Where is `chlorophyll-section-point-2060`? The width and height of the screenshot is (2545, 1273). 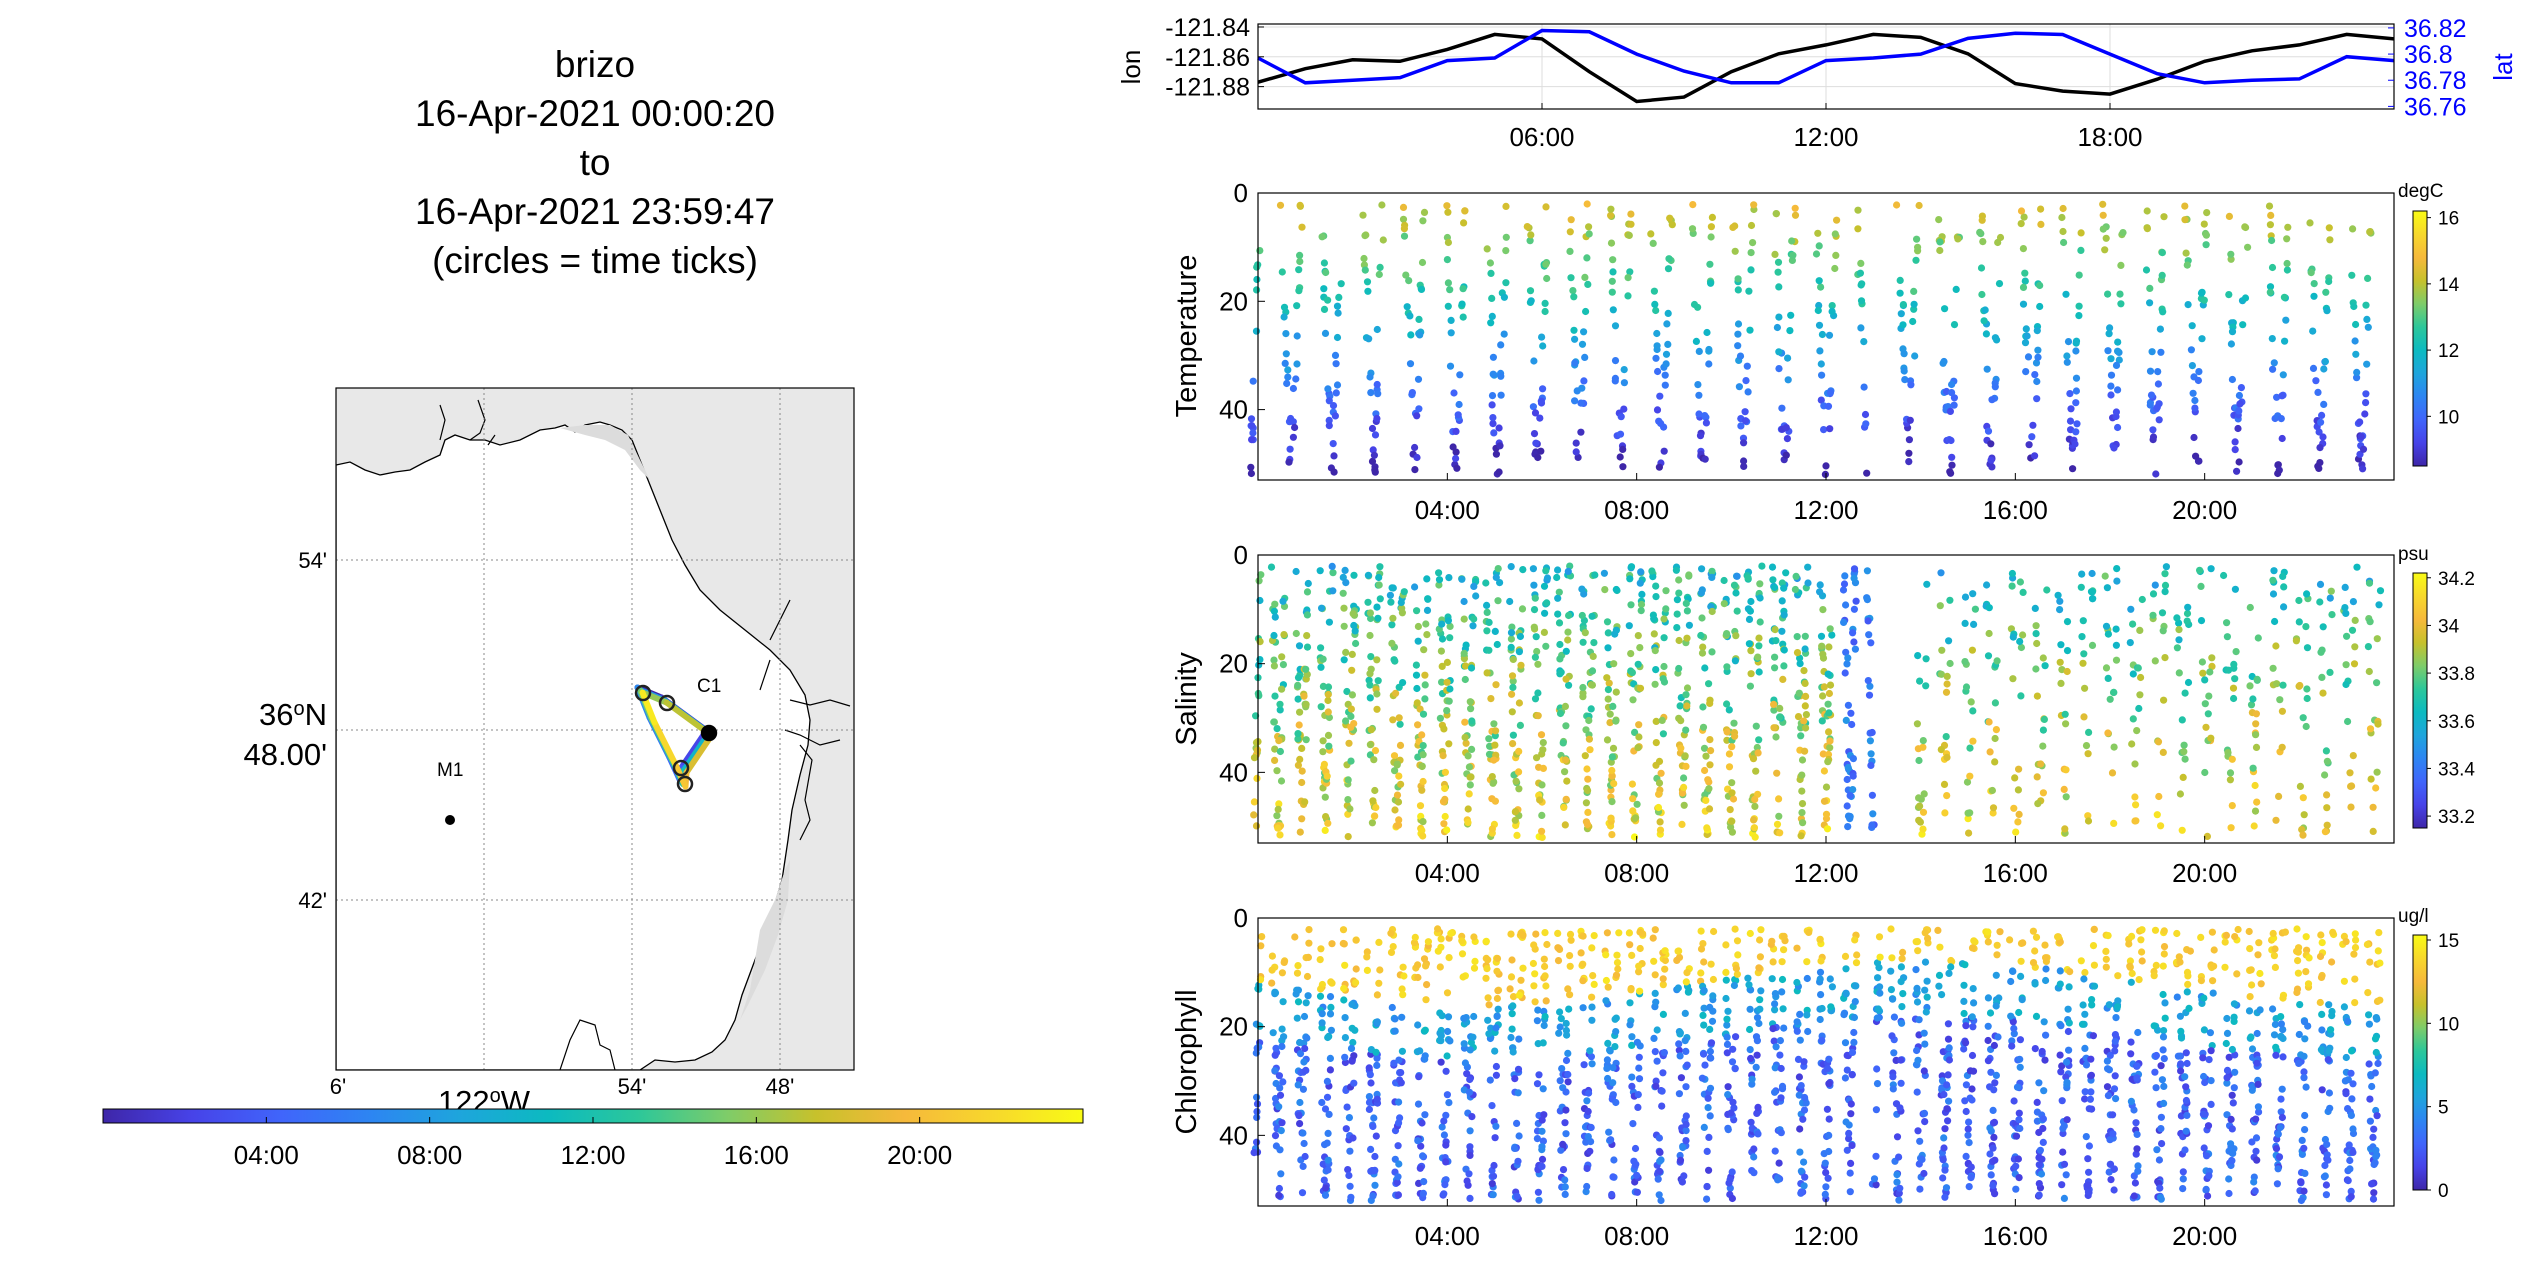
chlorophyll-section-point-2060 is located at coordinates (2375, 1039).